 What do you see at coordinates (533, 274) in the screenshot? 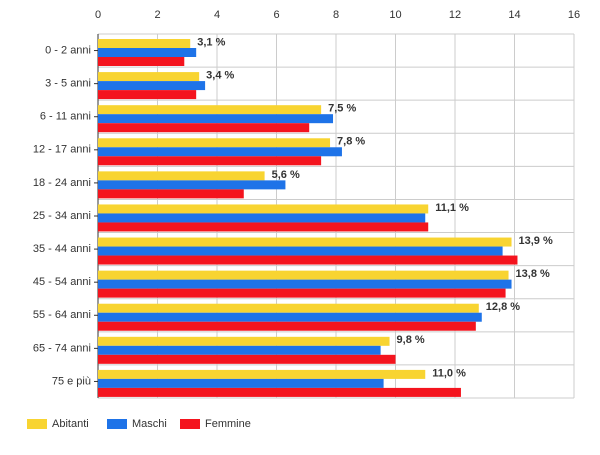
I see `data-label: 13,8 %` at bounding box center [533, 274].